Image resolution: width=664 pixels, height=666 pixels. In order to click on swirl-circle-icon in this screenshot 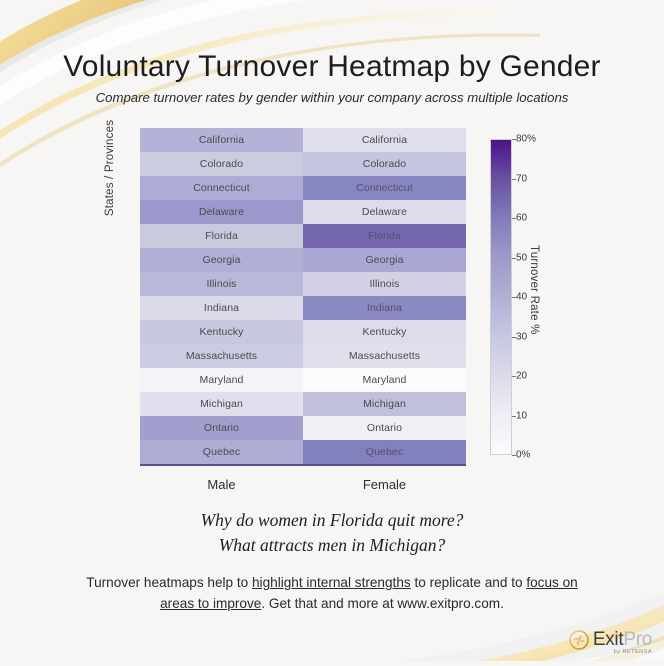, I will do `click(579, 642)`.